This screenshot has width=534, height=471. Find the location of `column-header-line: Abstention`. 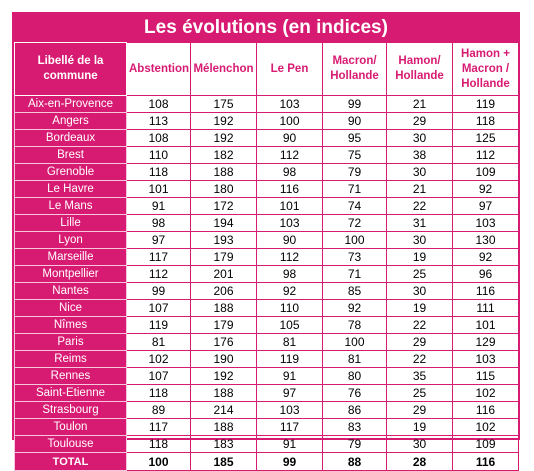

column-header-line: Abstention is located at coordinates (159, 68).